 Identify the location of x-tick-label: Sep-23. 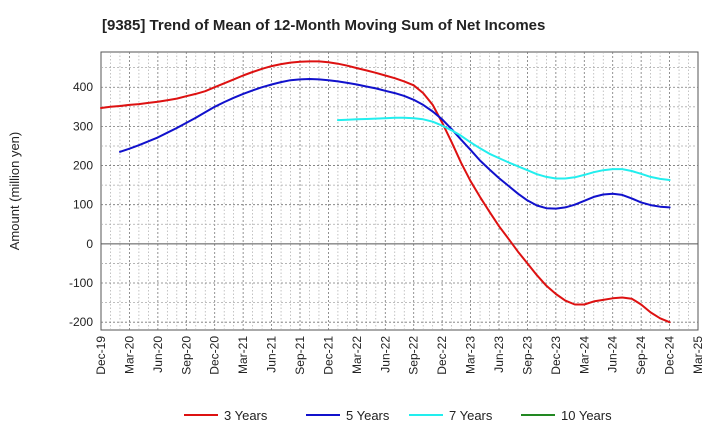
(527, 355).